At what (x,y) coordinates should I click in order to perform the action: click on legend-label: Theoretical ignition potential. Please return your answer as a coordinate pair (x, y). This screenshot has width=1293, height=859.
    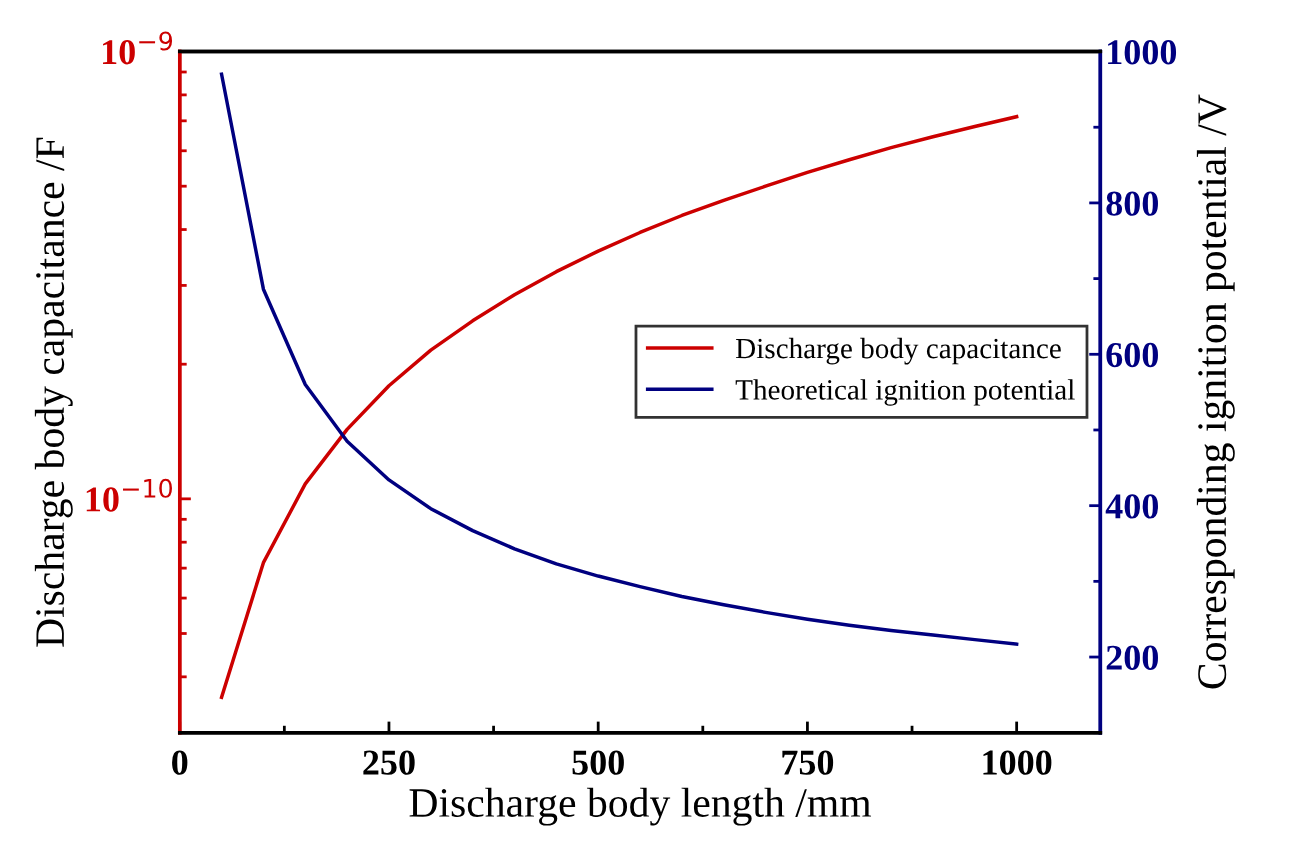
    Looking at the image, I should click on (905, 392).